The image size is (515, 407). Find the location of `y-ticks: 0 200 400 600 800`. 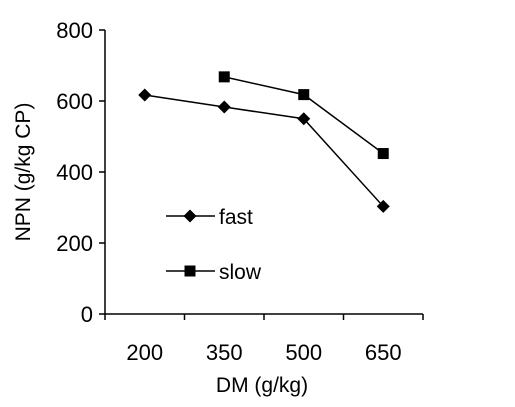

y-ticks: 0 200 400 600 800 is located at coordinates (80, 172).